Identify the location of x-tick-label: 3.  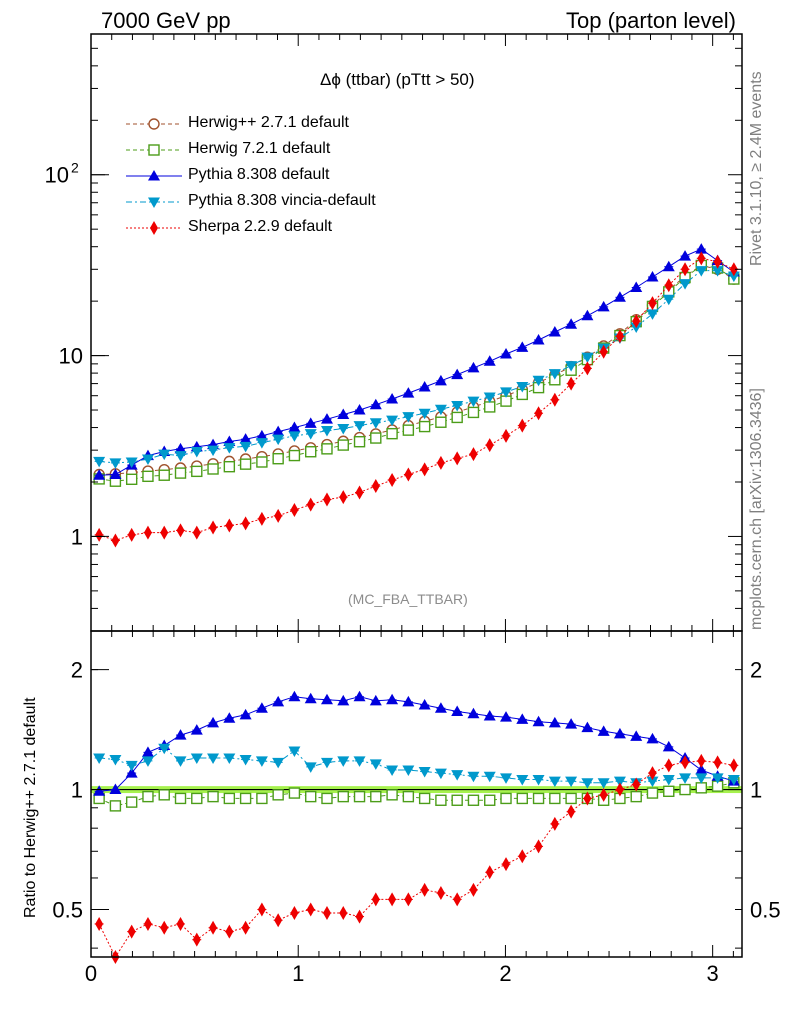
(713, 973).